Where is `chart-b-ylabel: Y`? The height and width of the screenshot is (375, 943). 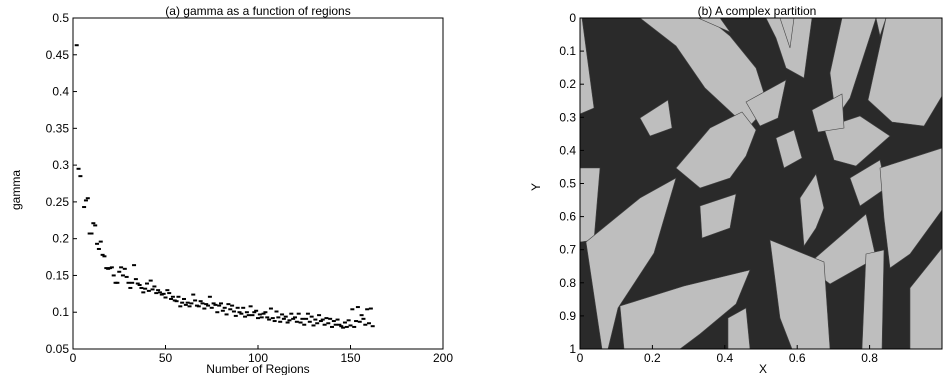 chart-b-ylabel: Y is located at coordinates (536, 187).